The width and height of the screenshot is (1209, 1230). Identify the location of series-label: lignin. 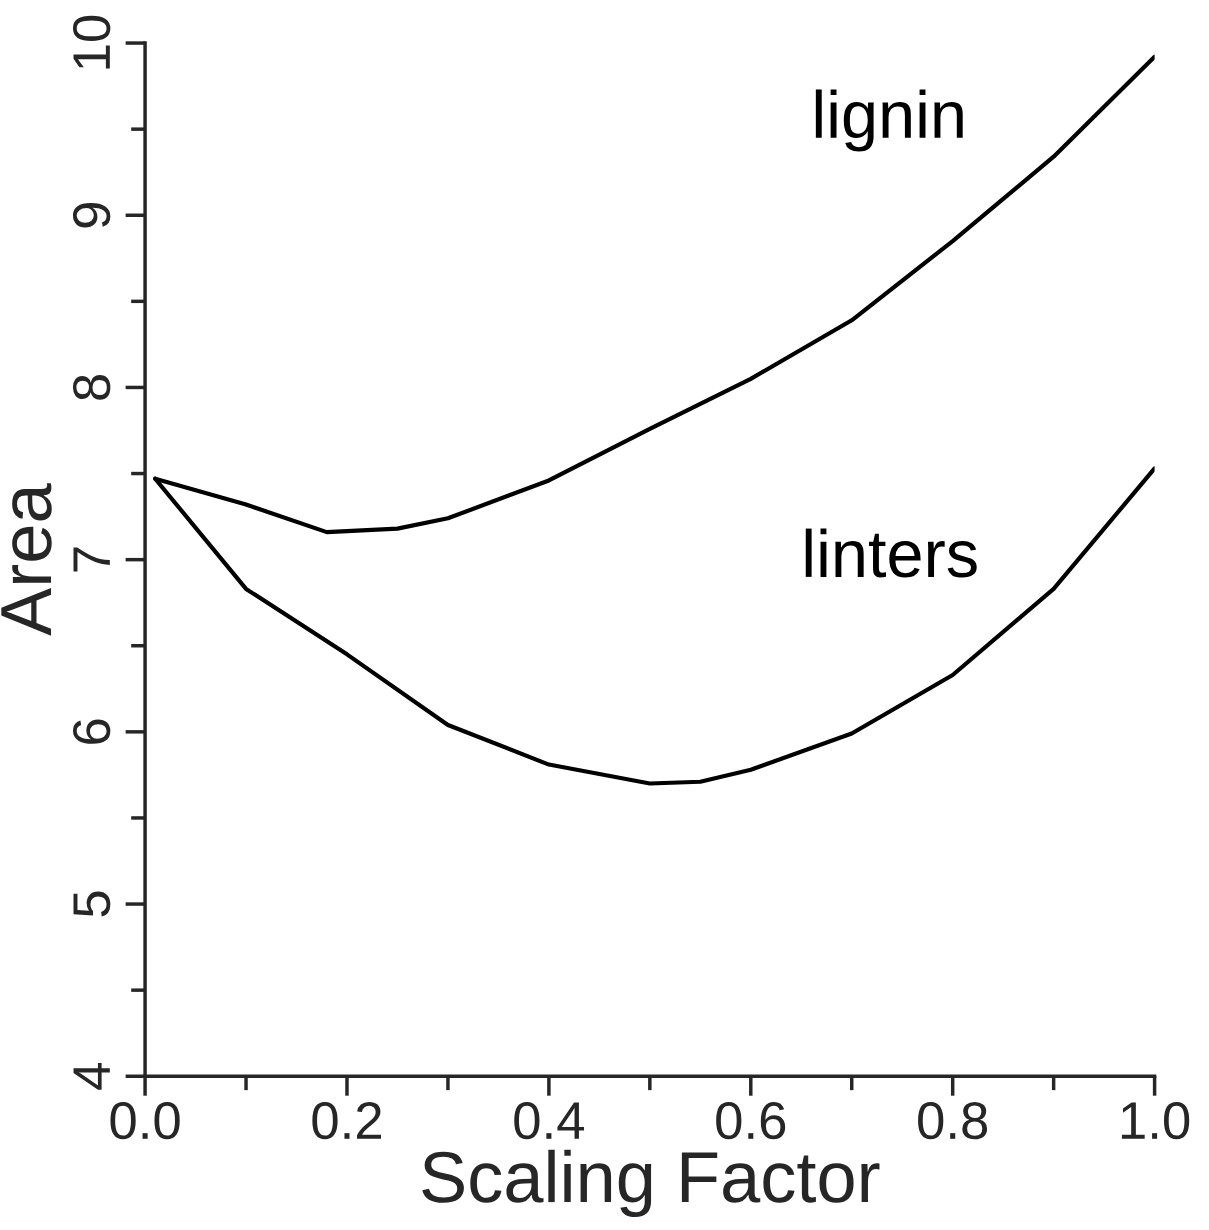
(889, 120).